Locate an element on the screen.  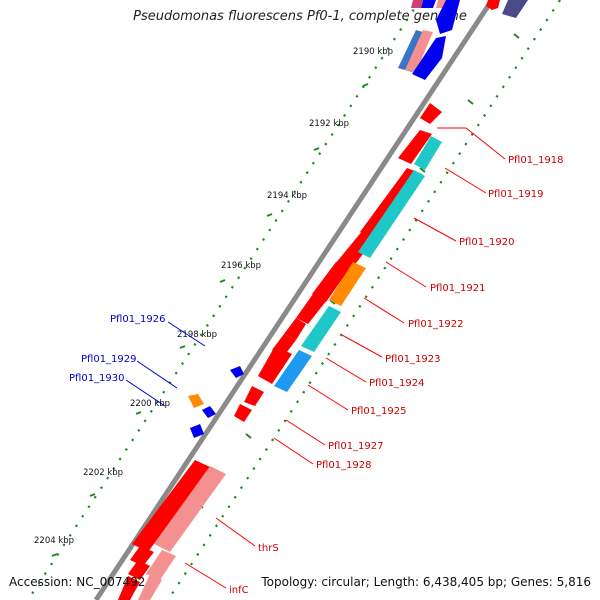
kbp-tick-label: 2204 kbp is located at coordinates (54, 541).